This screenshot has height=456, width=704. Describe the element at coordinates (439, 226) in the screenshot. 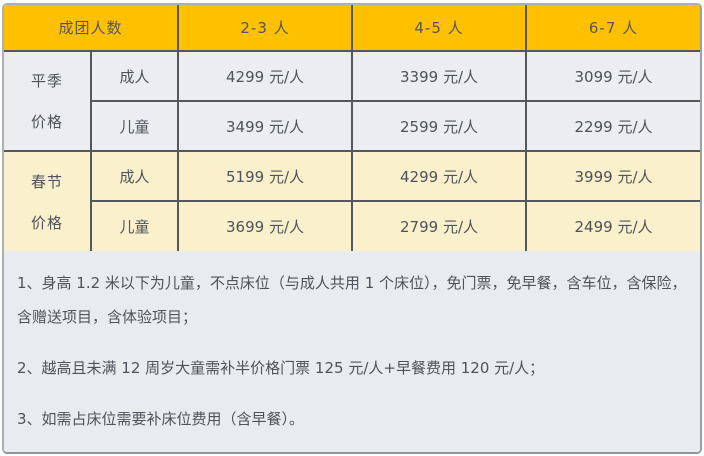

I see `price-cell: 2799 元/人` at that location.